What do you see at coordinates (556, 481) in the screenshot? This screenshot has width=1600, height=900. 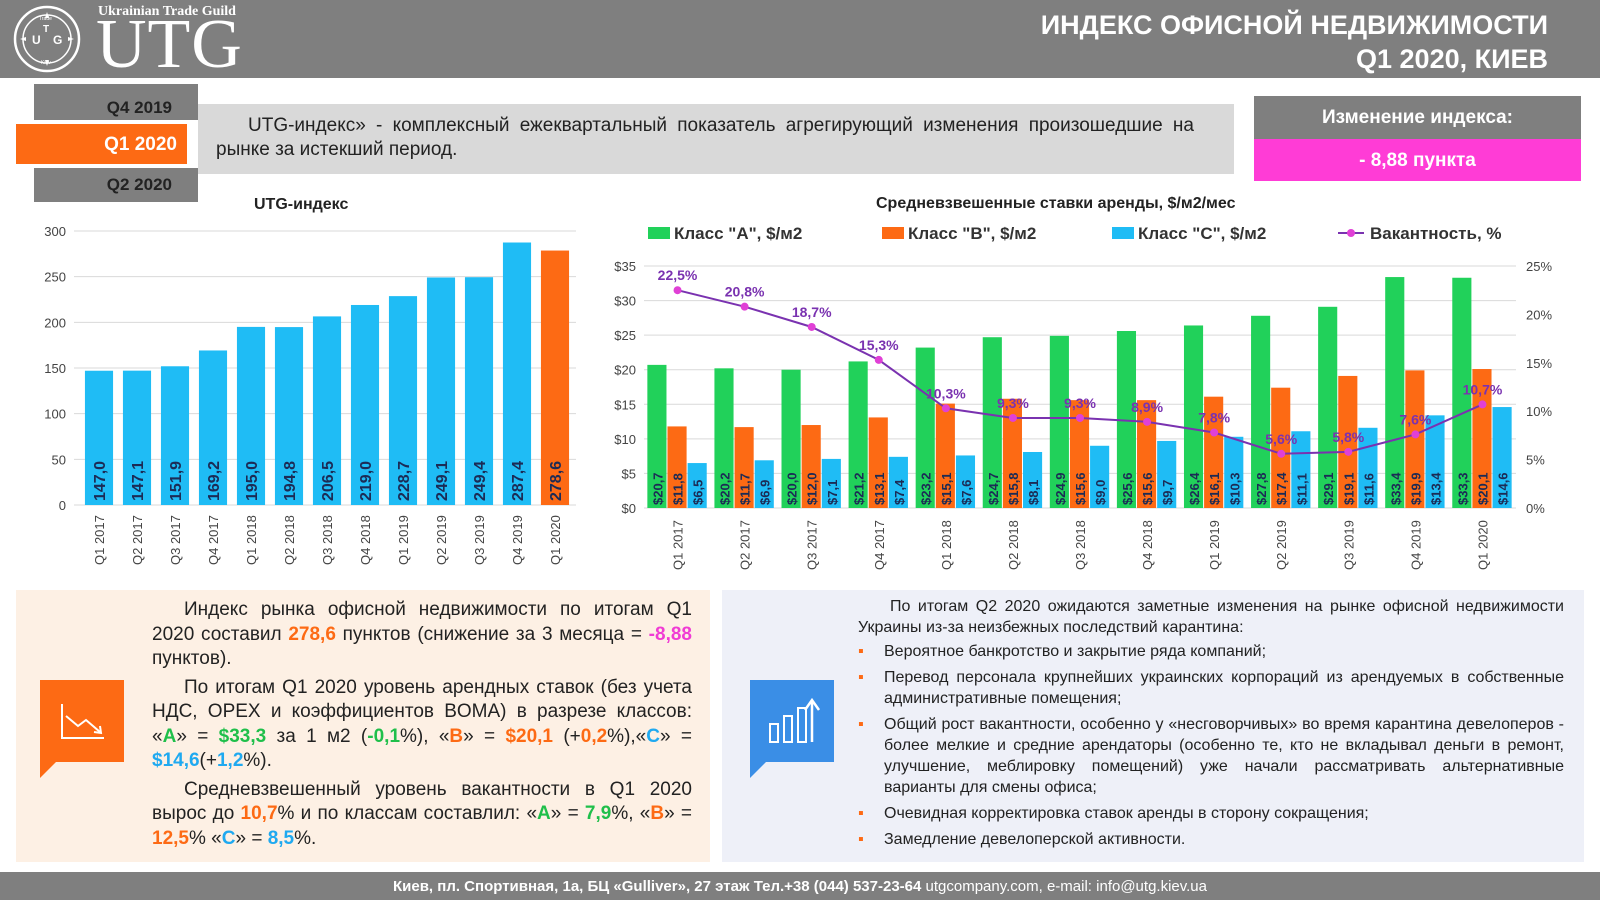 I see `data-label: 278,6` at bounding box center [556, 481].